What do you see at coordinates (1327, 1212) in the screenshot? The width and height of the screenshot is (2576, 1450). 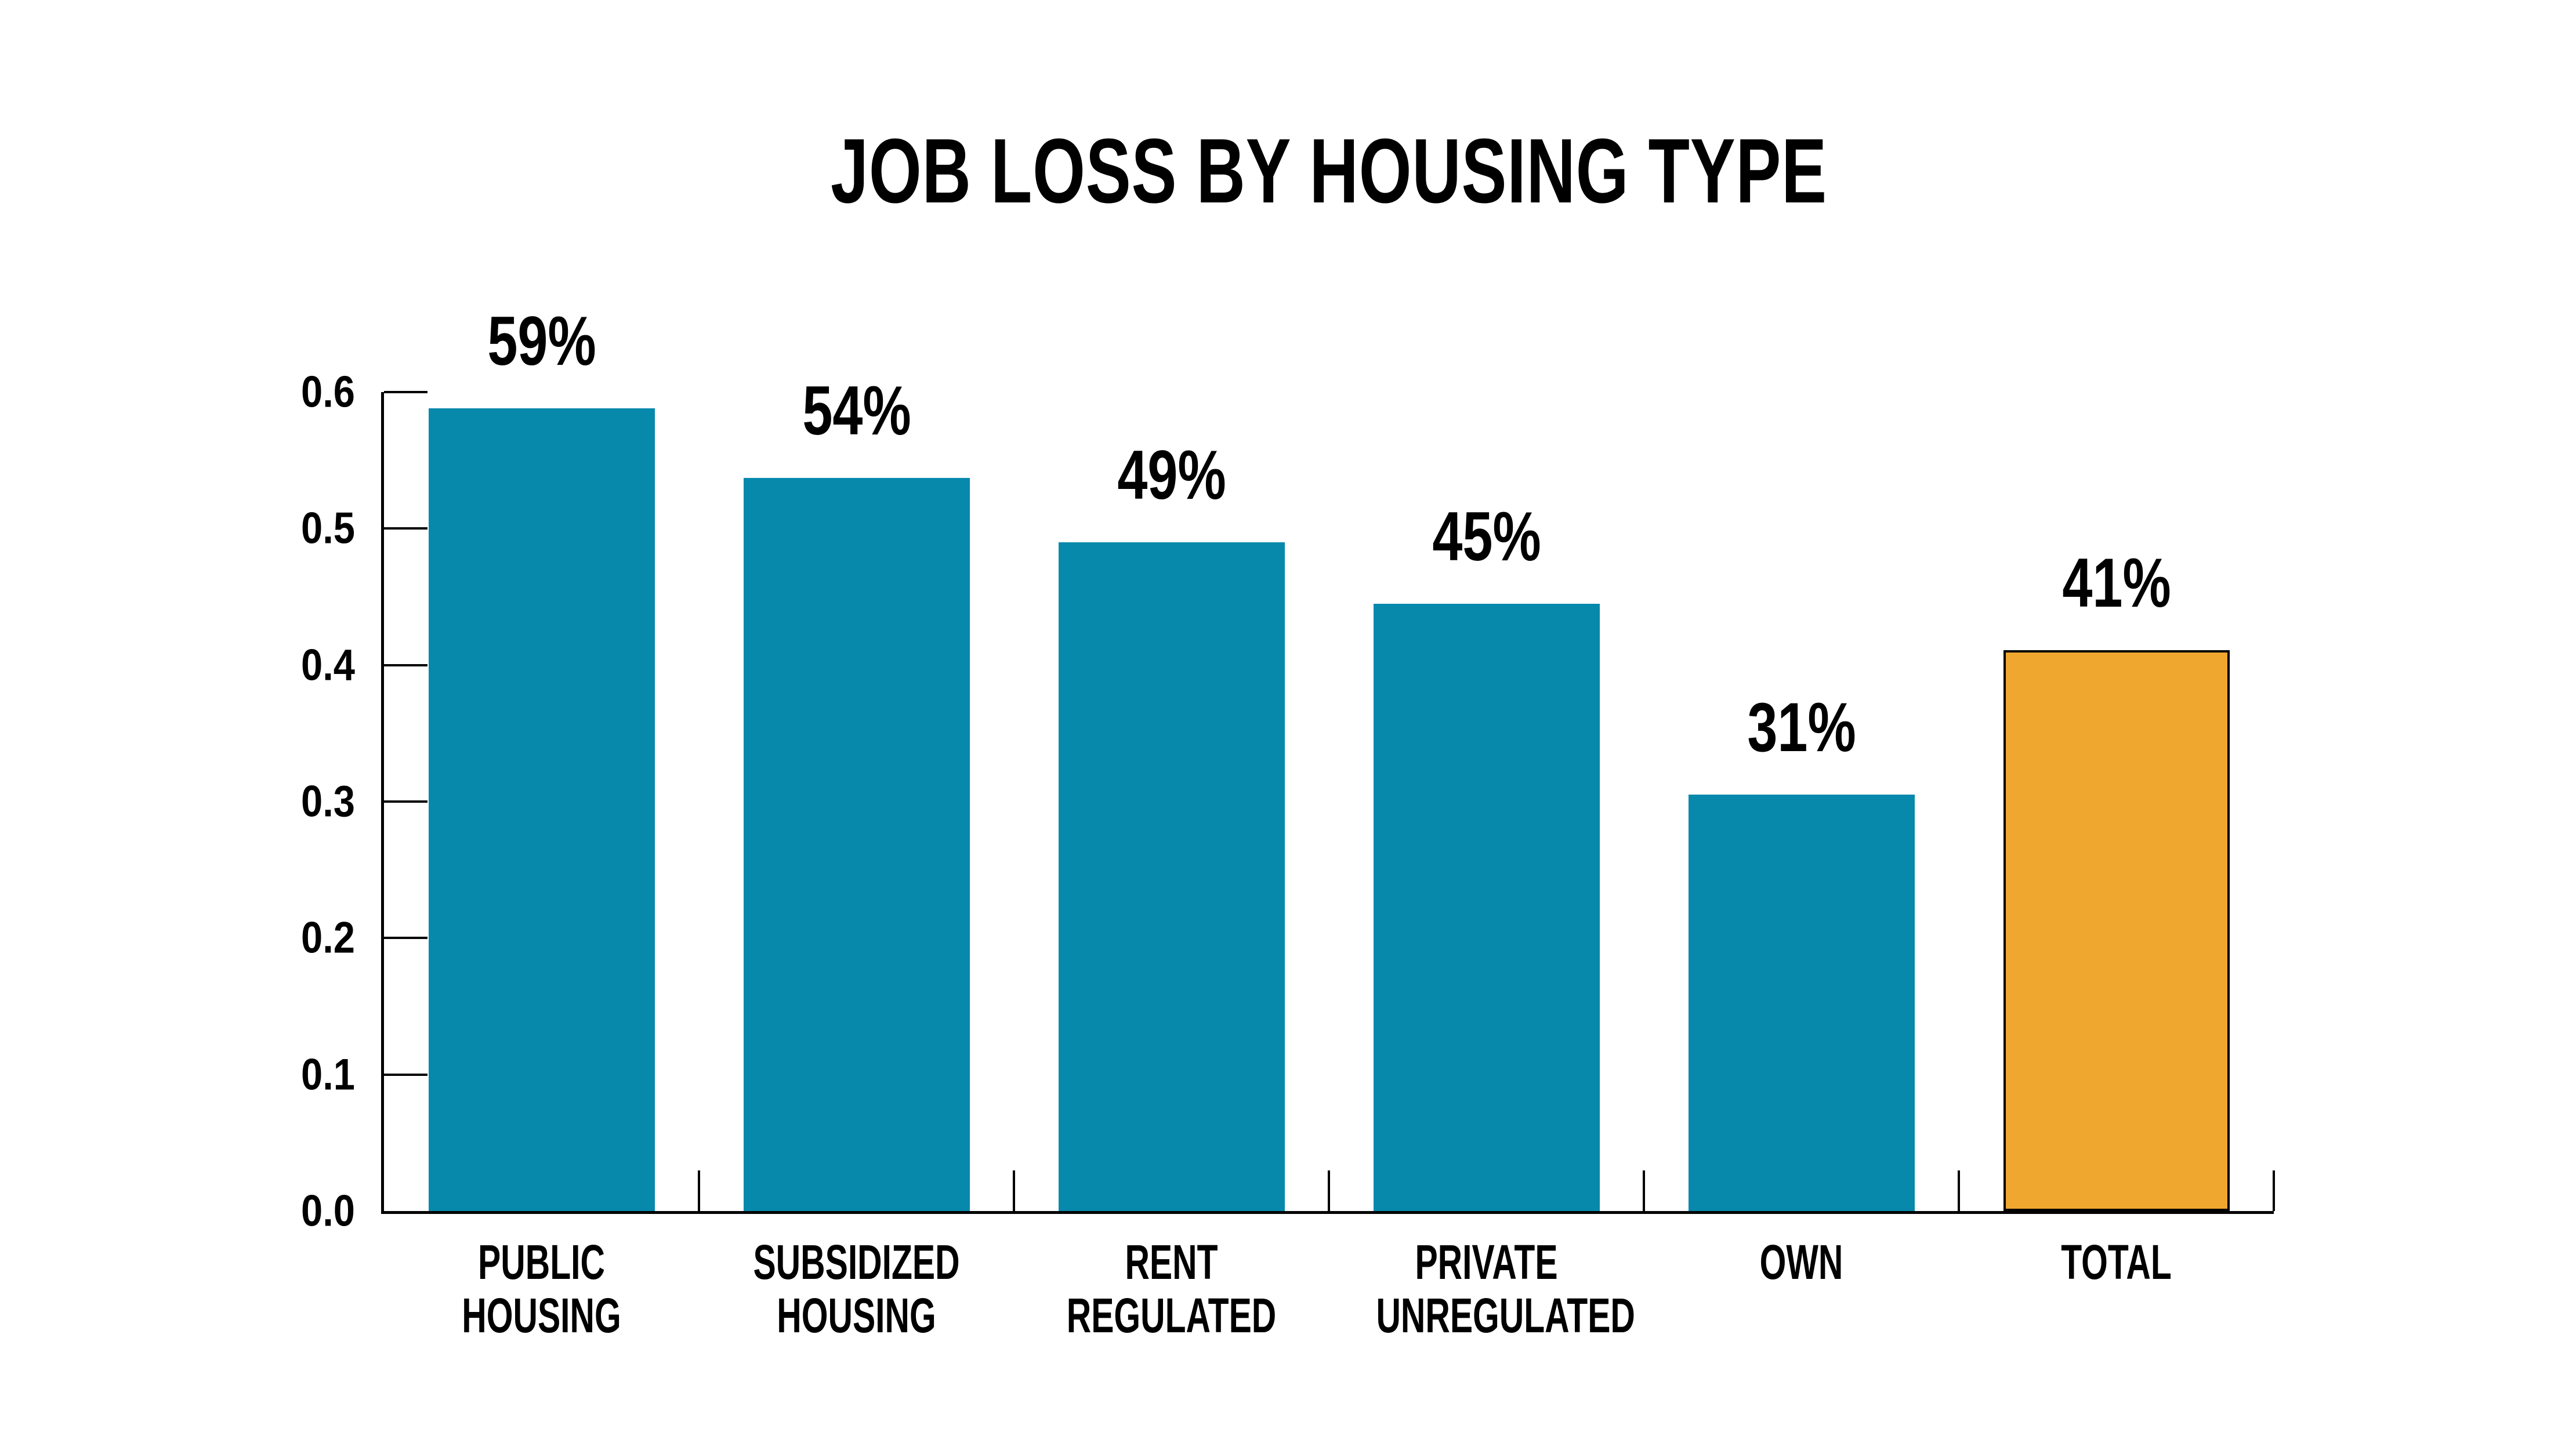 I see `x-axis-line` at bounding box center [1327, 1212].